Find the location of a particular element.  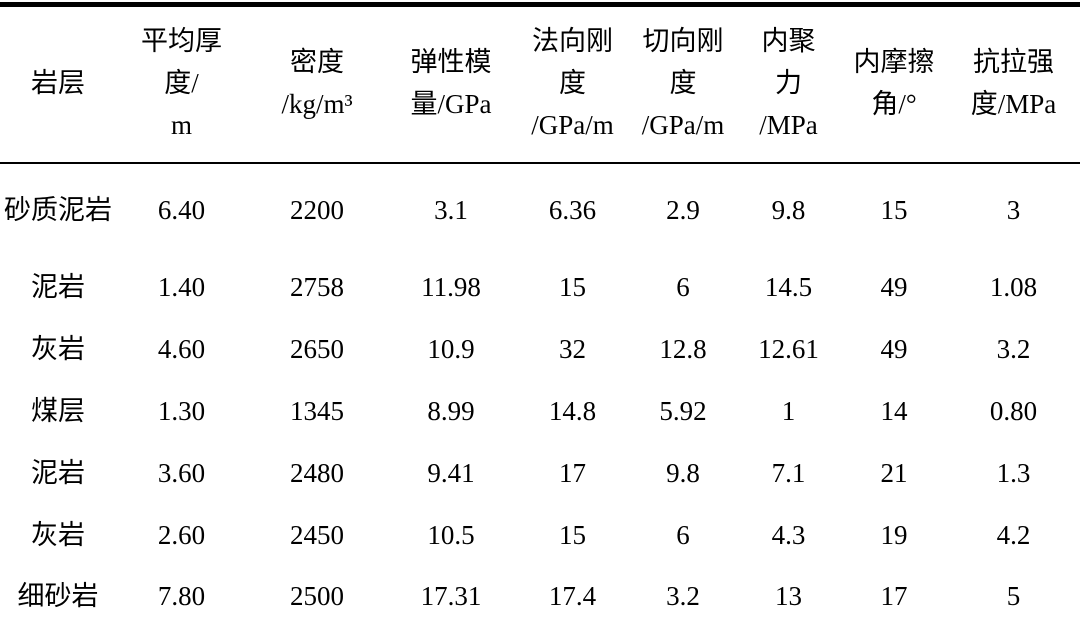

modulus-cell: 11.98 is located at coordinates (451, 287).